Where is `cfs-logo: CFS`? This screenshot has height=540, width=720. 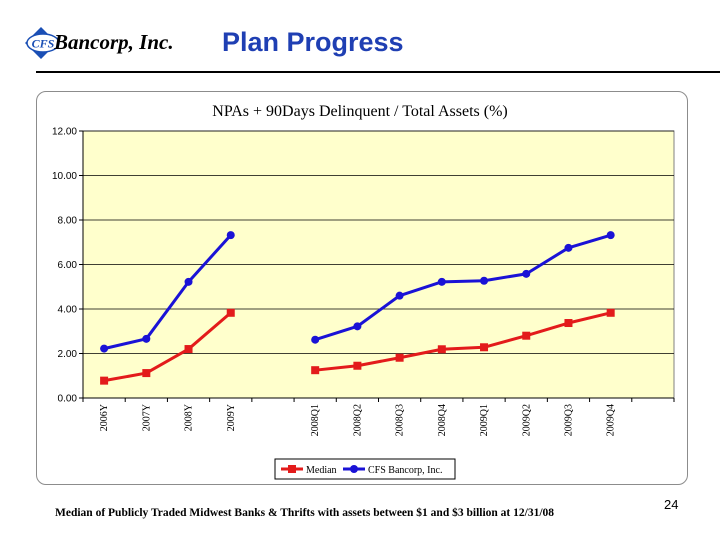
cfs-logo: CFS is located at coordinates (119, 43).